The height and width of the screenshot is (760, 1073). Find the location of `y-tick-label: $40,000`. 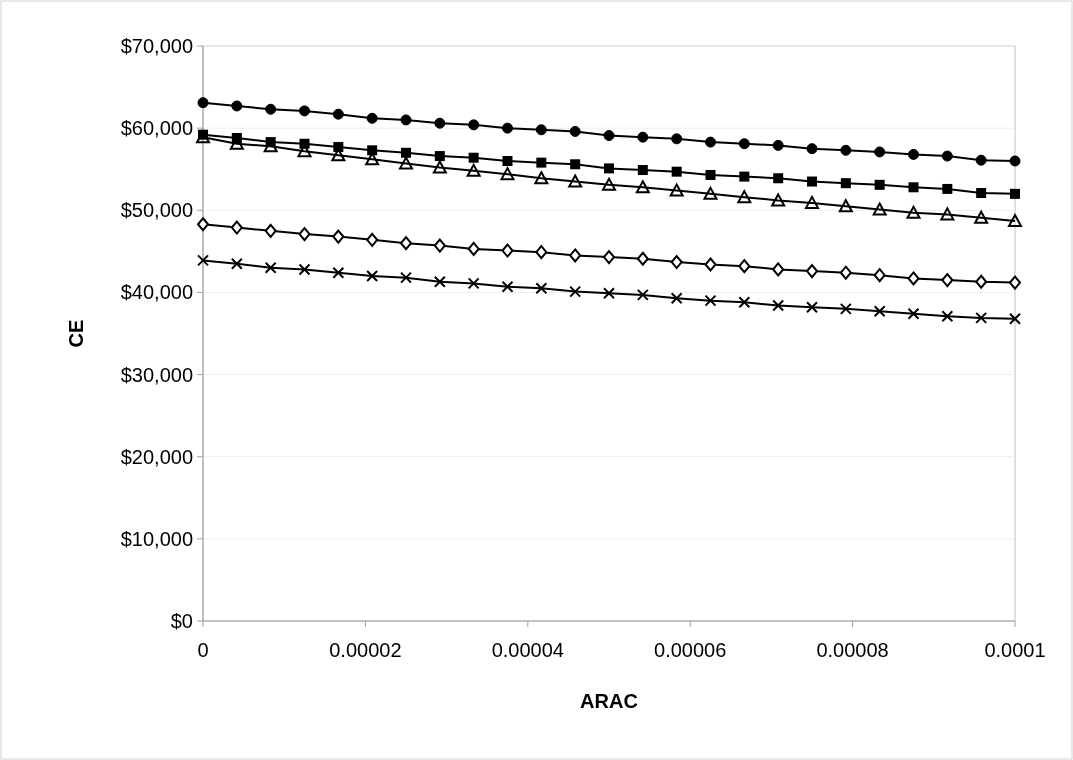

y-tick-label: $40,000 is located at coordinates (156, 292).